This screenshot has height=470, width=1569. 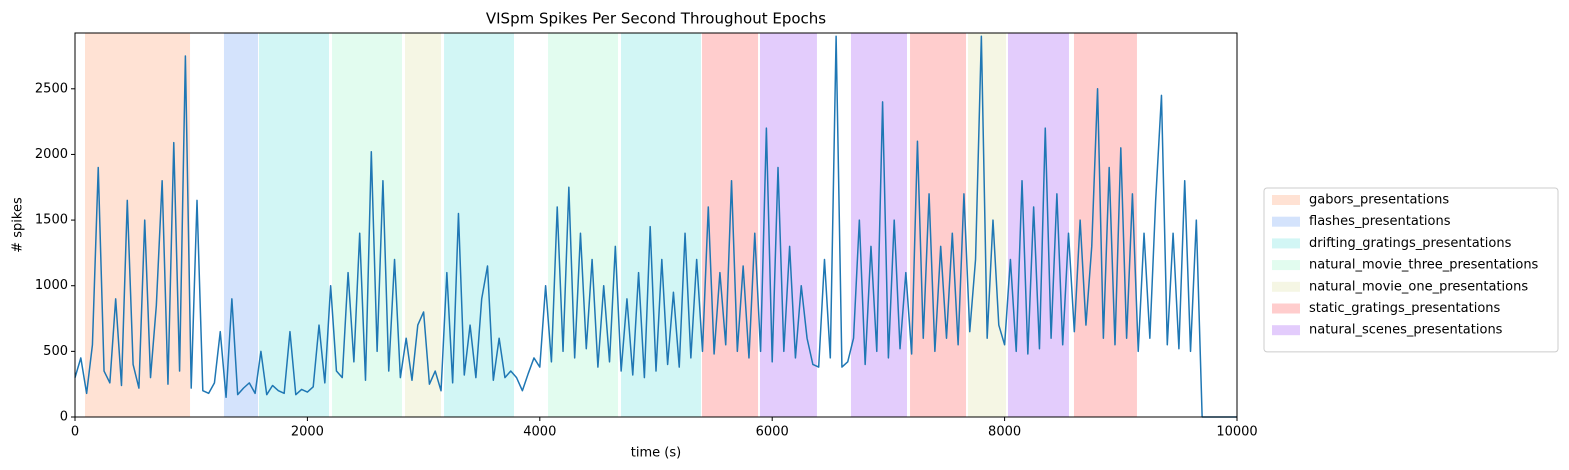 What do you see at coordinates (75, 432) in the screenshot?
I see `x-tick-label: 0` at bounding box center [75, 432].